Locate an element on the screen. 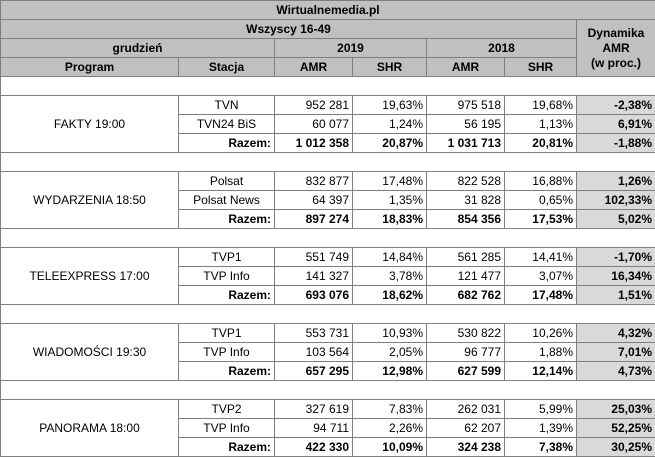  year-2018-header: 2018 is located at coordinates (502, 48).